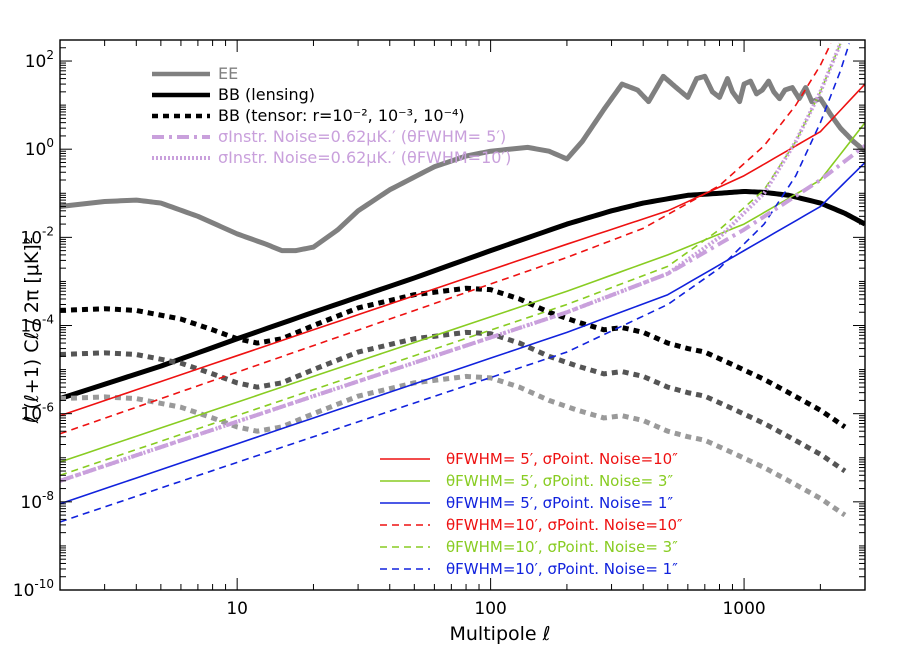 This screenshot has width=900, height=665. What do you see at coordinates (37, 501) in the screenshot?
I see `y-tick-label: 10⁻⁸` at bounding box center [37, 501].